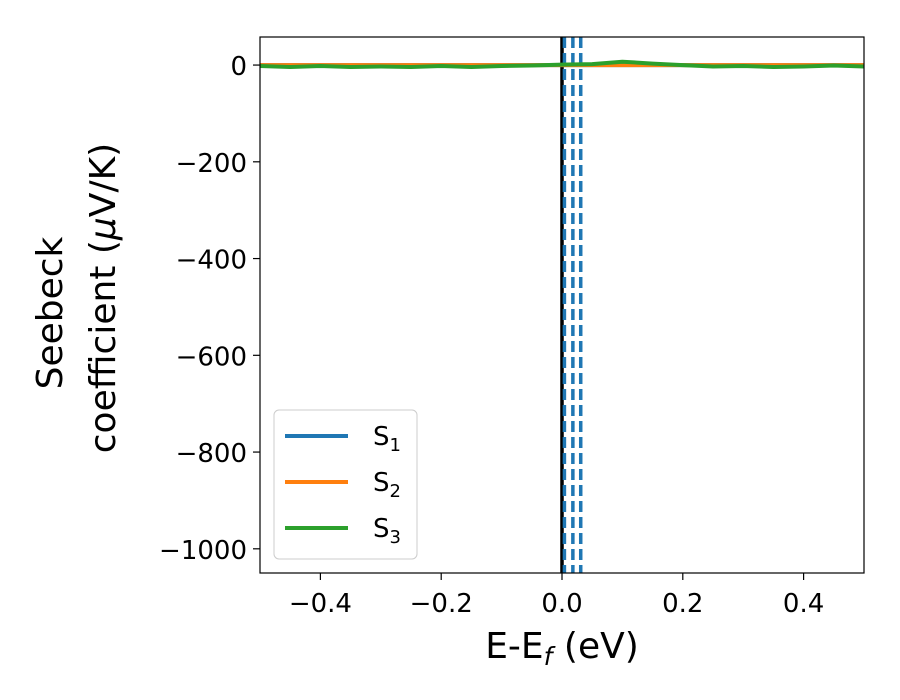 The image size is (900, 700). What do you see at coordinates (387, 531) in the screenshot?
I see `legend-label-s3: S3` at bounding box center [387, 531].